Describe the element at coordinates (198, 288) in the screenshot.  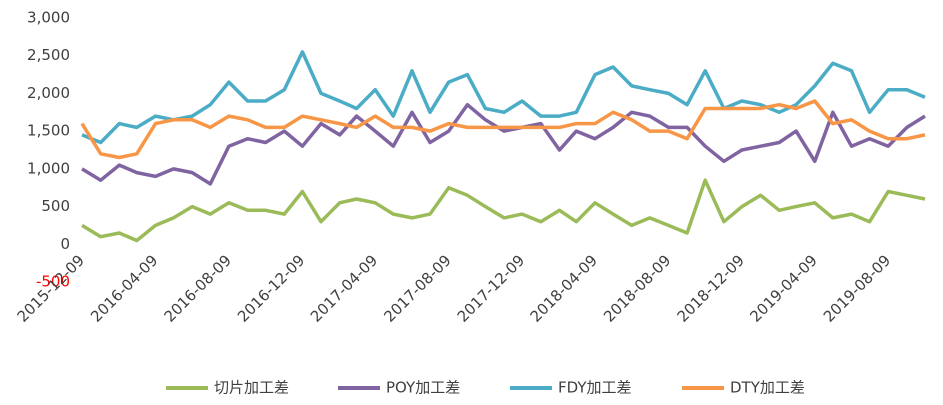
I see `x-tick-label: 2016-08-09` at that location.